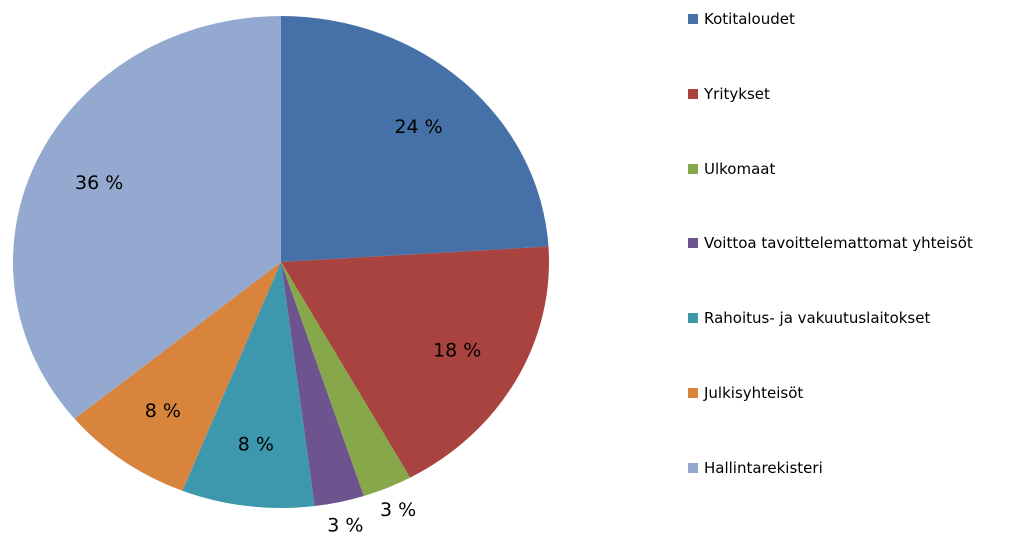 The image size is (1026, 542). What do you see at coordinates (853, 19) in the screenshot?
I see `legend-item: Kotitaloudet` at bounding box center [853, 19].